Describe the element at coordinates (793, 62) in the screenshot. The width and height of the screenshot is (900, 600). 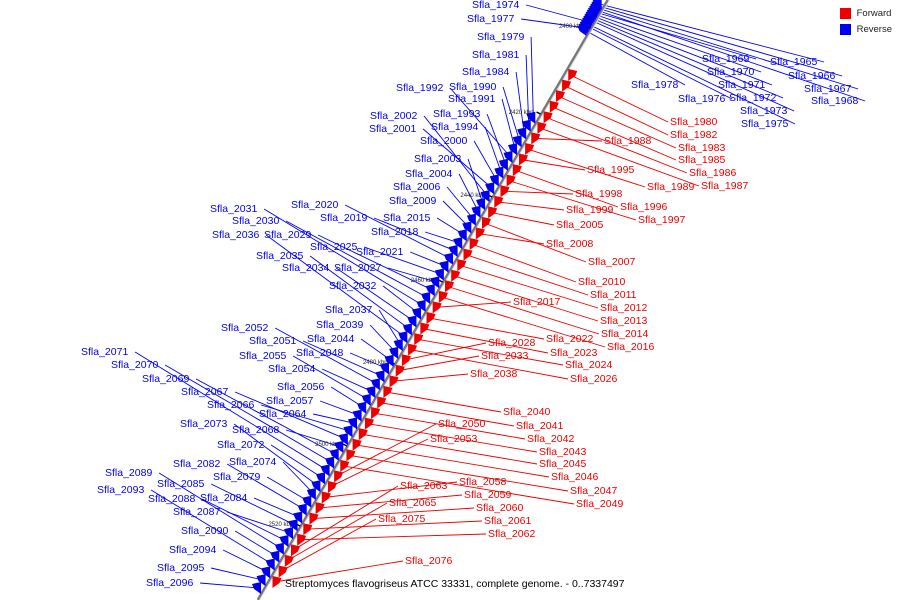
I see `gene-label-sfla_1965: Sfla_1965` at that location.